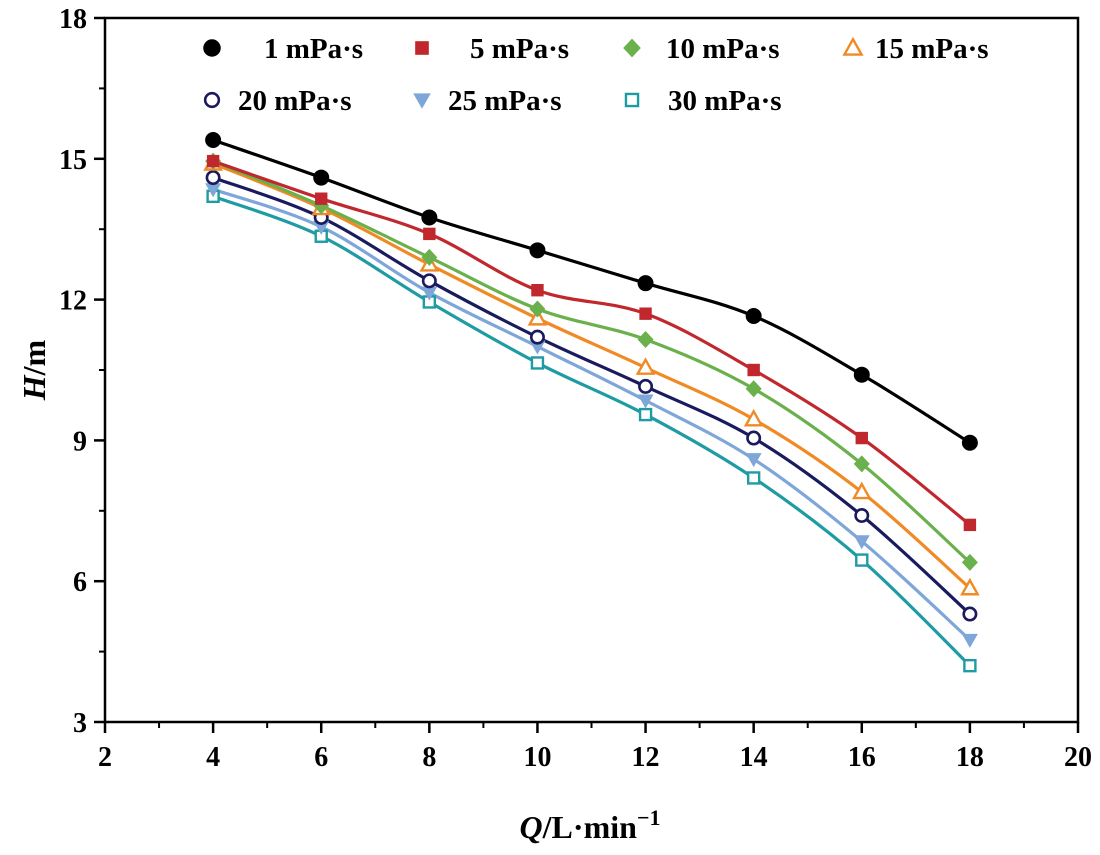 Image resolution: width=1100 pixels, height=855 pixels. I want to click on x-tick-label: 4, so click(213, 757).